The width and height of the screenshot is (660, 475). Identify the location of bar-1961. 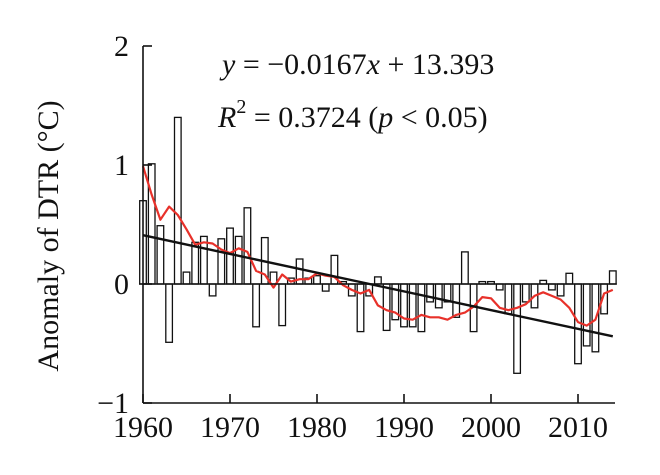
(151, 224).